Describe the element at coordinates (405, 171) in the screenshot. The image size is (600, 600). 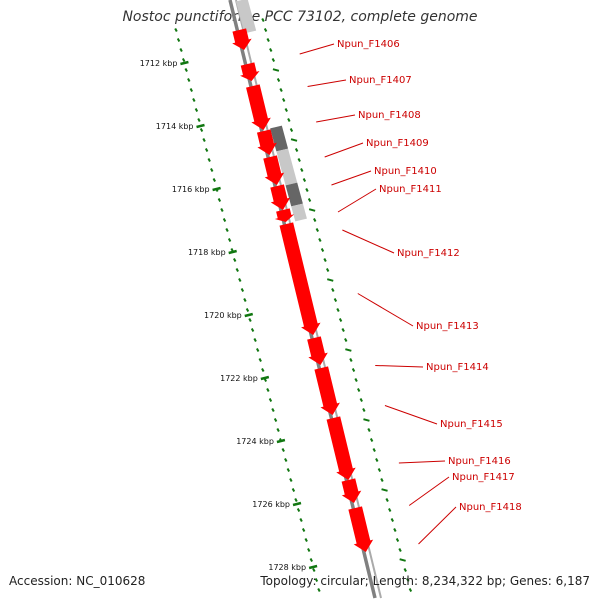
I see `gene-label: Npun_F1410` at that location.